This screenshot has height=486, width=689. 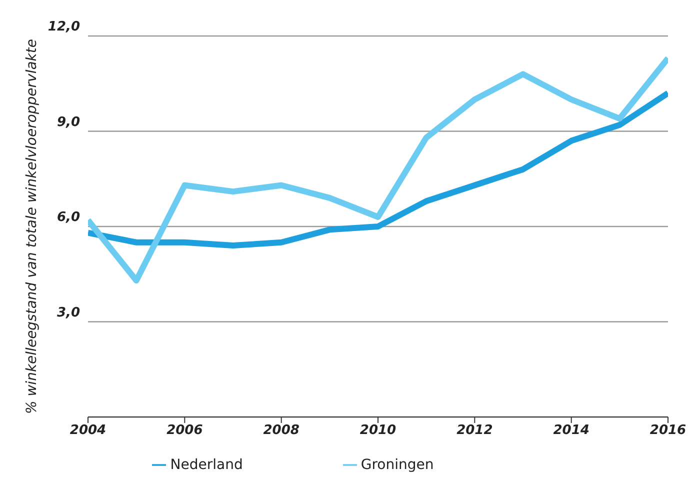 I want to click on x-tick-label: 2016, so click(x=668, y=430).